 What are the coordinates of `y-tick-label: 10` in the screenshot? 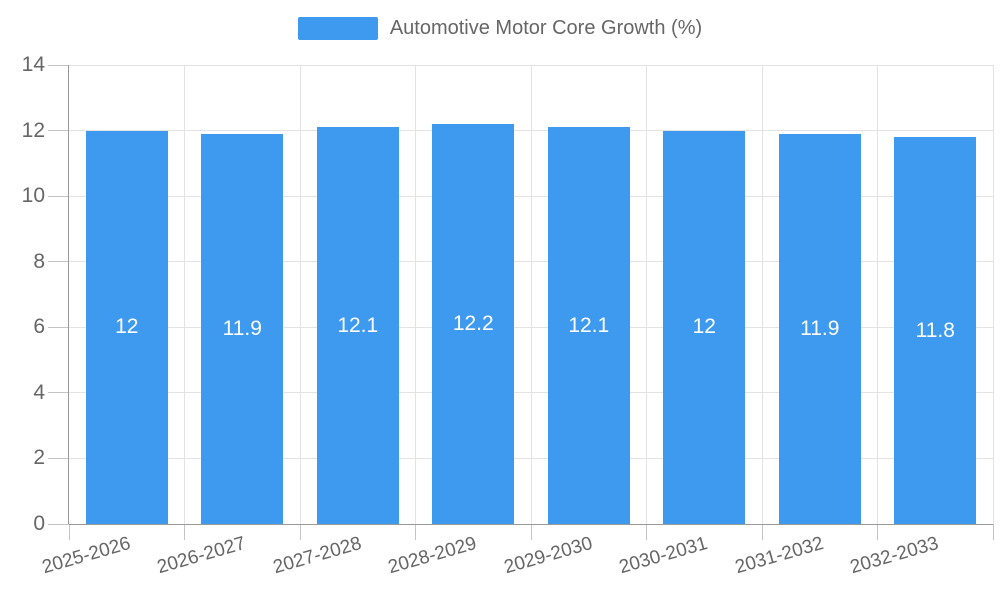 It's located at (33, 196).